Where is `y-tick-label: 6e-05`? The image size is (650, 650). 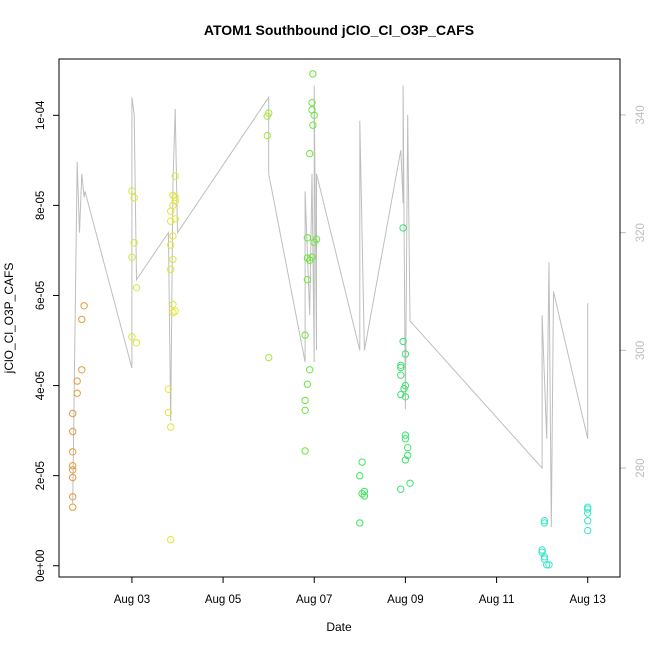 y-tick-label: 6e-05 is located at coordinates (41, 295).